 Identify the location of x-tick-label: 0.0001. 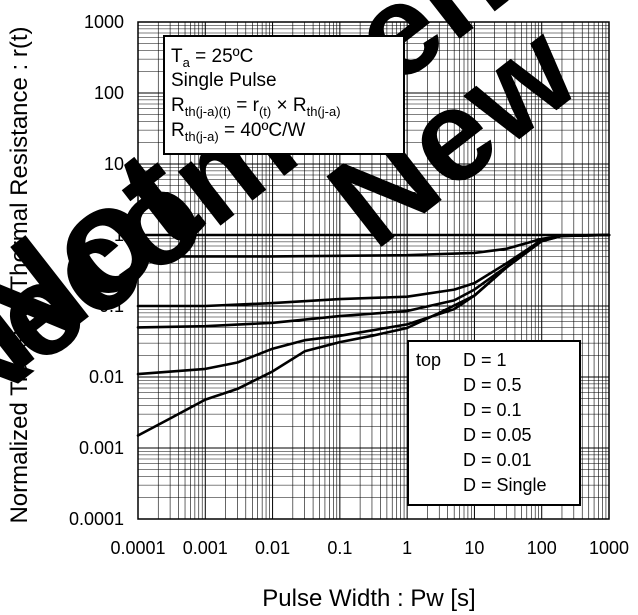
(137, 548).